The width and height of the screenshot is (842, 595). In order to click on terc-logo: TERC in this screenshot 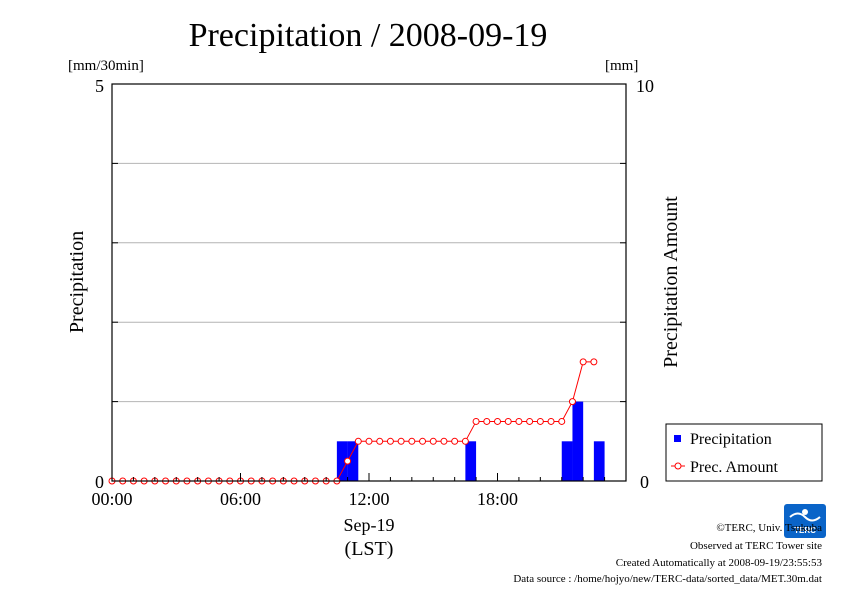, I will do `click(805, 521)`.